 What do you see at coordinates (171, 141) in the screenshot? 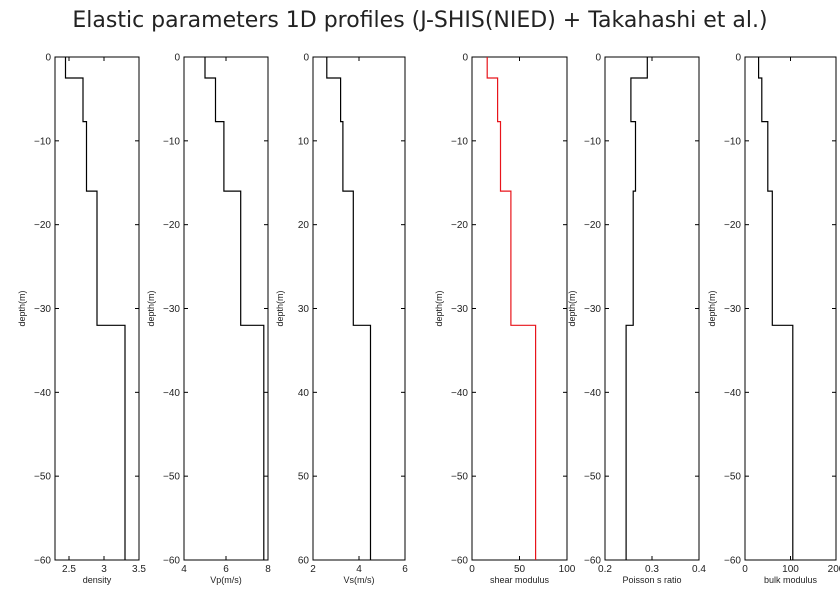
I see `panel-2-ytick-label: −10` at bounding box center [171, 141].